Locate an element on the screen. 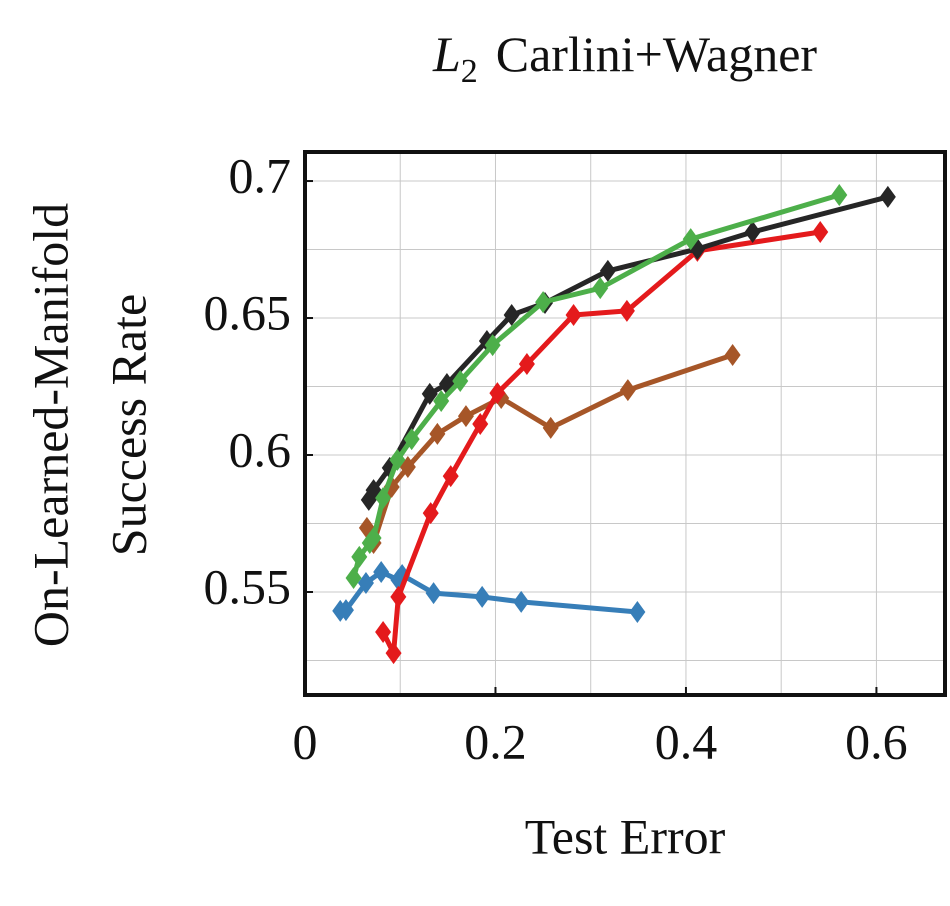 The image size is (950, 906). y-tick-label: 0.6 is located at coordinates (260, 449).